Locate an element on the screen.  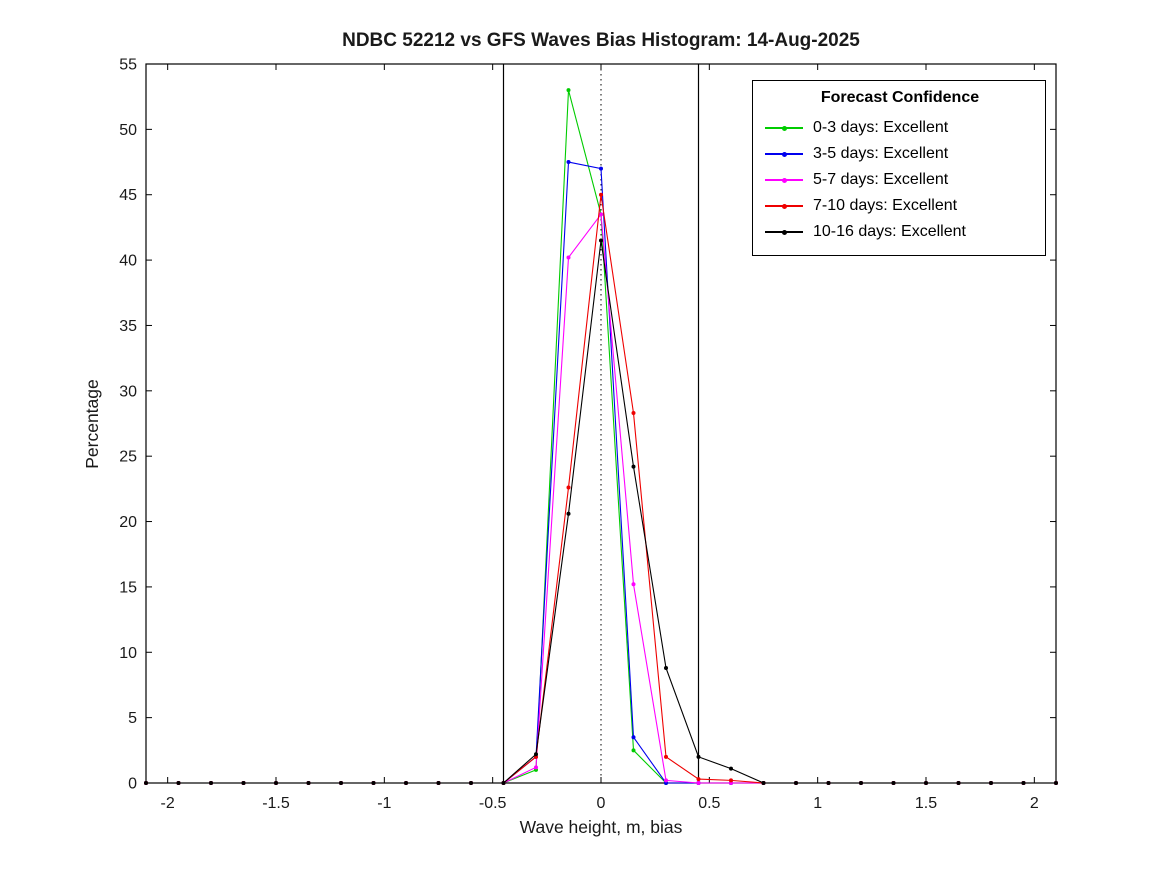
svg-text: -1.5 is located at coordinates (276, 803).